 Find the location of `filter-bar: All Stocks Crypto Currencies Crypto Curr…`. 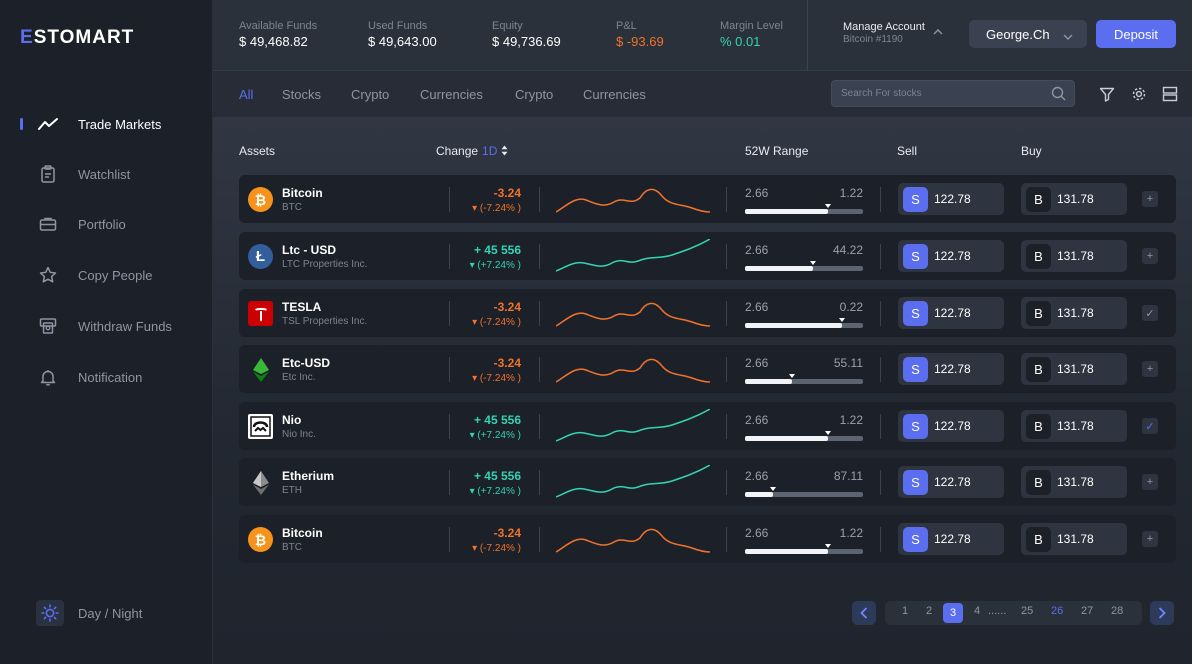

filter-bar: All Stocks Crypto Currencies Crypto Curr… is located at coordinates (702, 94).